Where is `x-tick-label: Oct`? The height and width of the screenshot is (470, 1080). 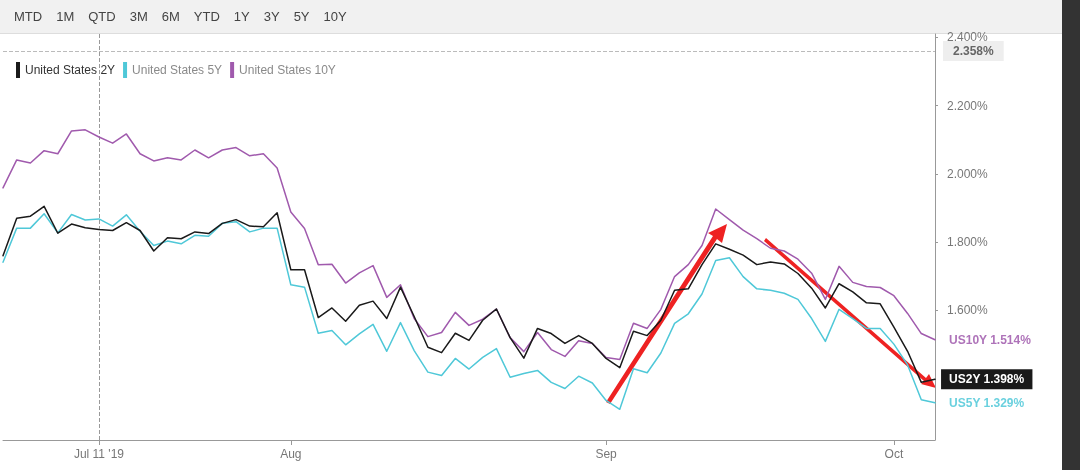
x-tick-label: Oct is located at coordinates (894, 454).